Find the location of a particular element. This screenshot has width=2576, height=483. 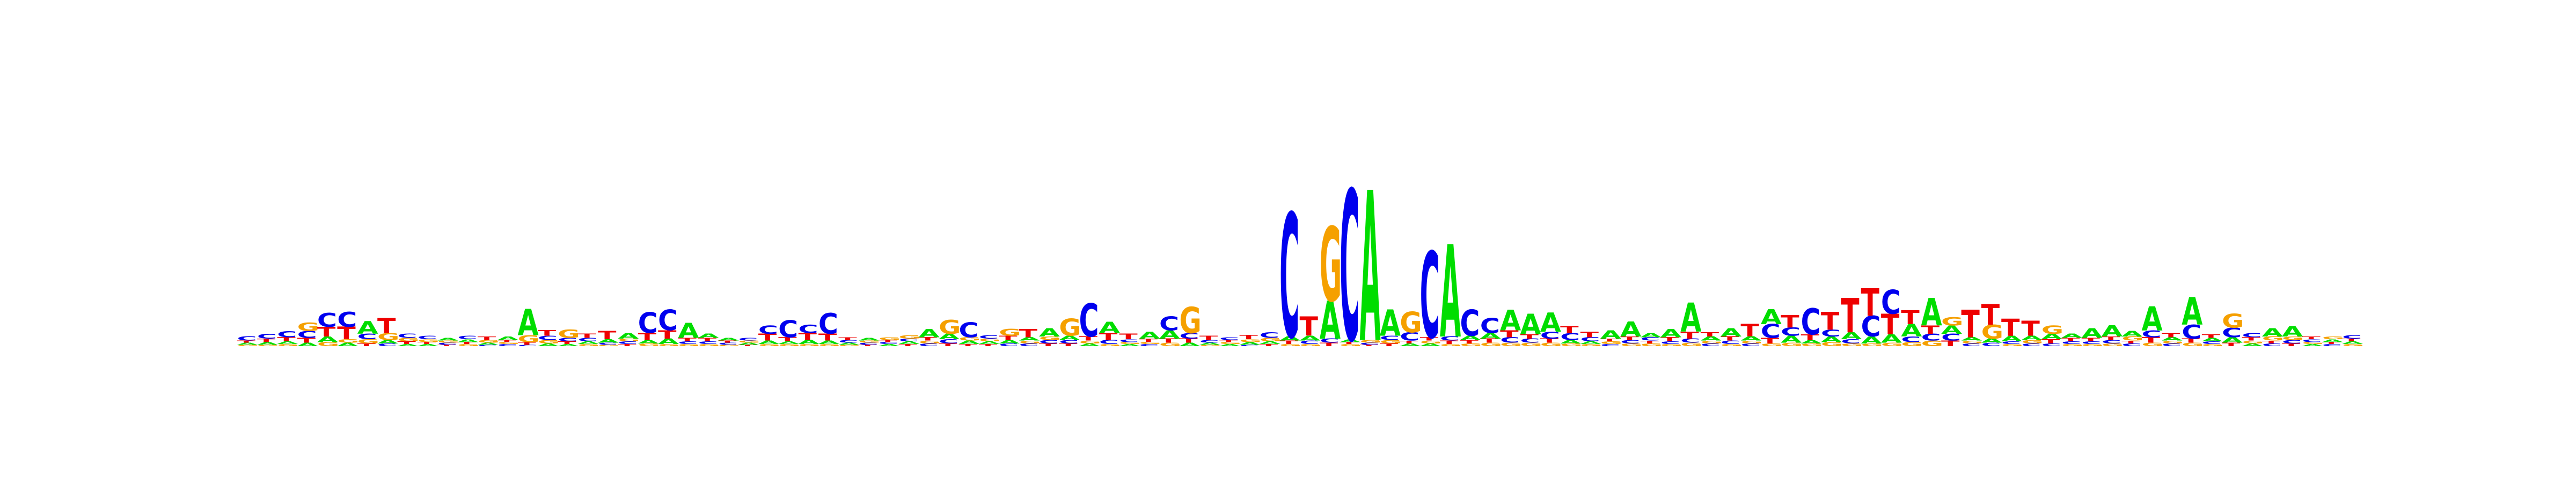

logo-letter-g-pos-53: G is located at coordinates (1290, 345).